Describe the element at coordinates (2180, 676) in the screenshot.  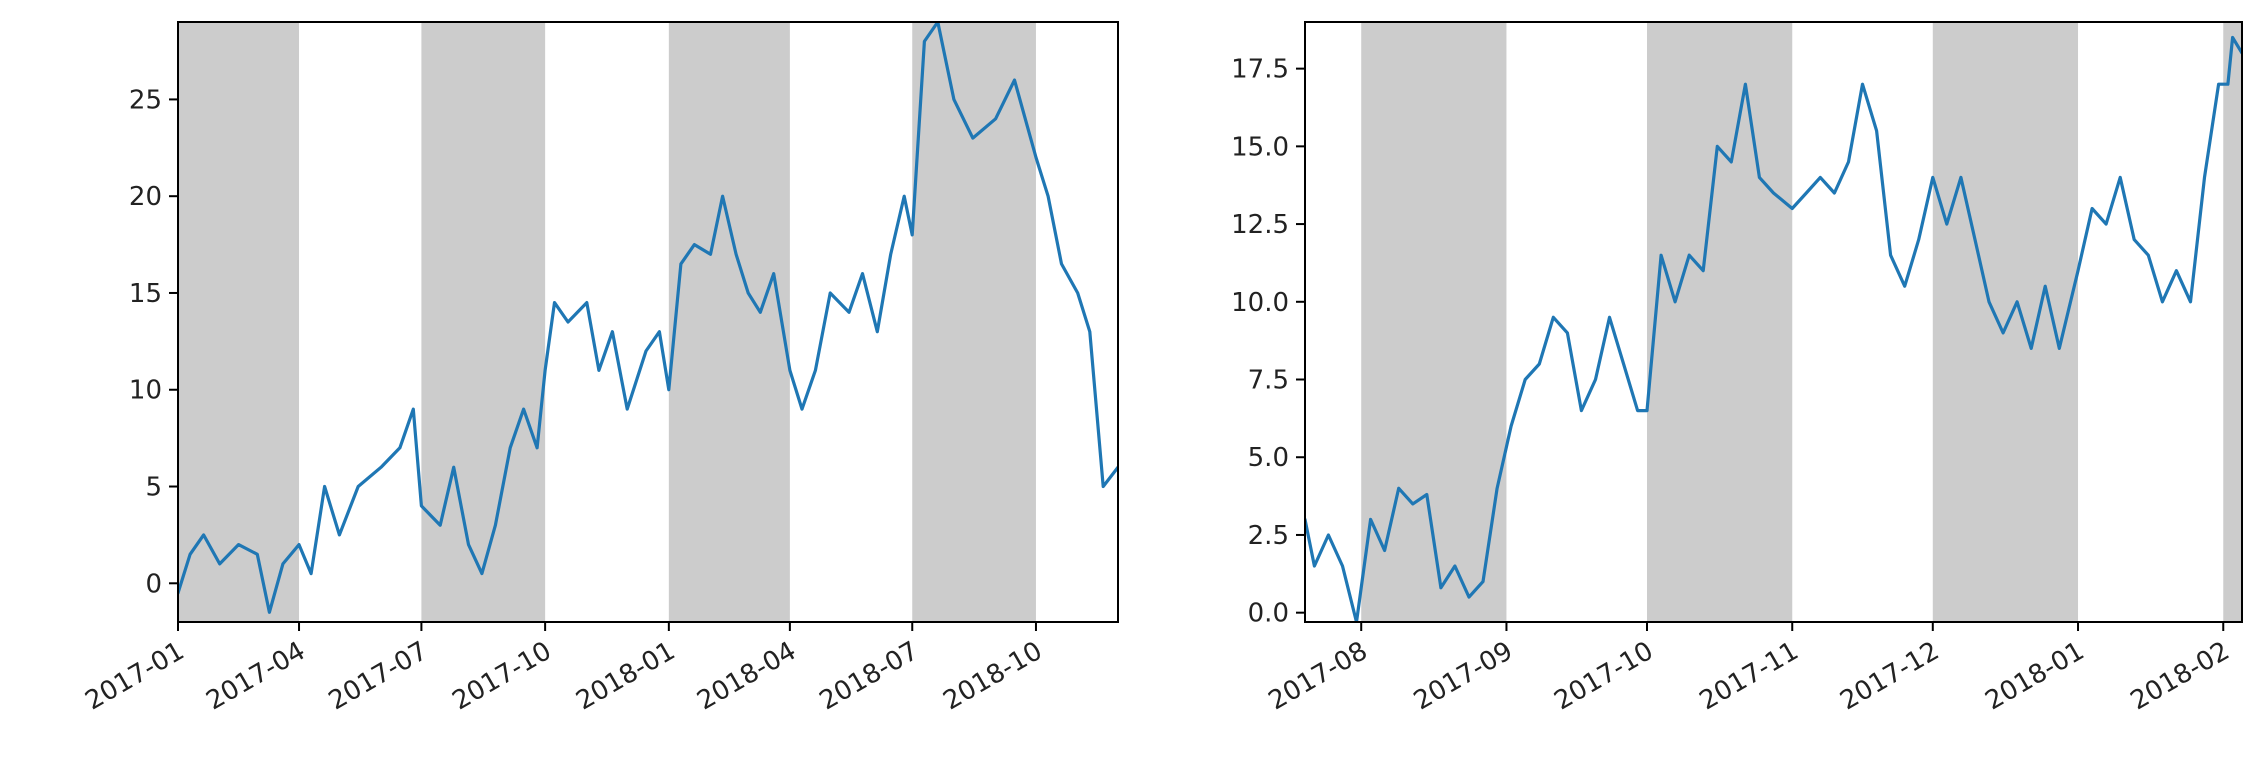
I see `x-tick-label: 2018-02` at that location.